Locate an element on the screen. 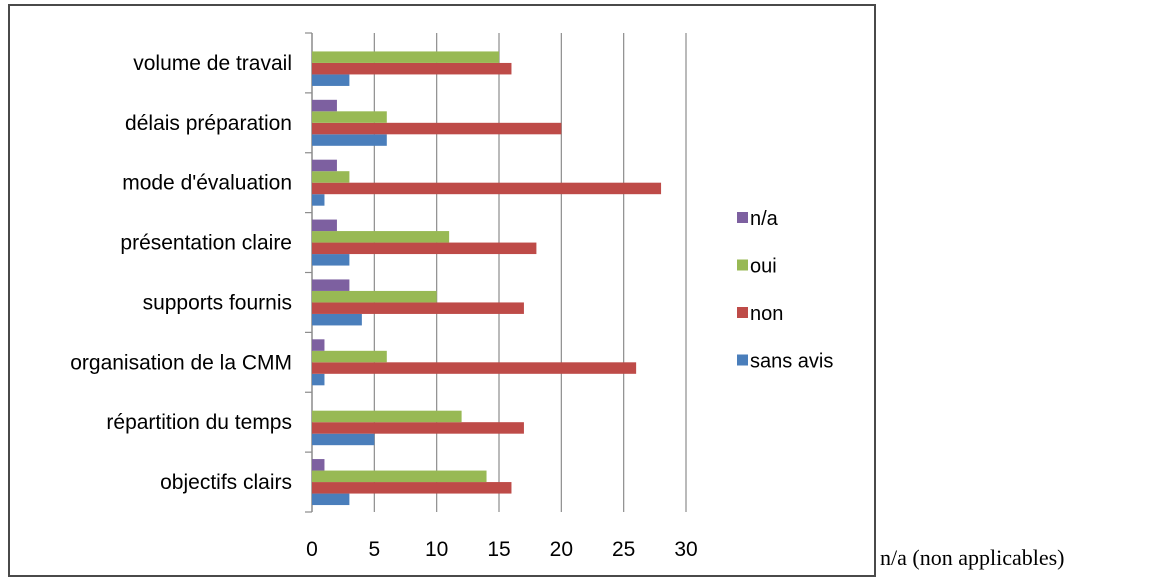 Image resolution: width=1153 pixels, height=583 pixels. bar-sans-avis-delais-preparation is located at coordinates (349, 140).